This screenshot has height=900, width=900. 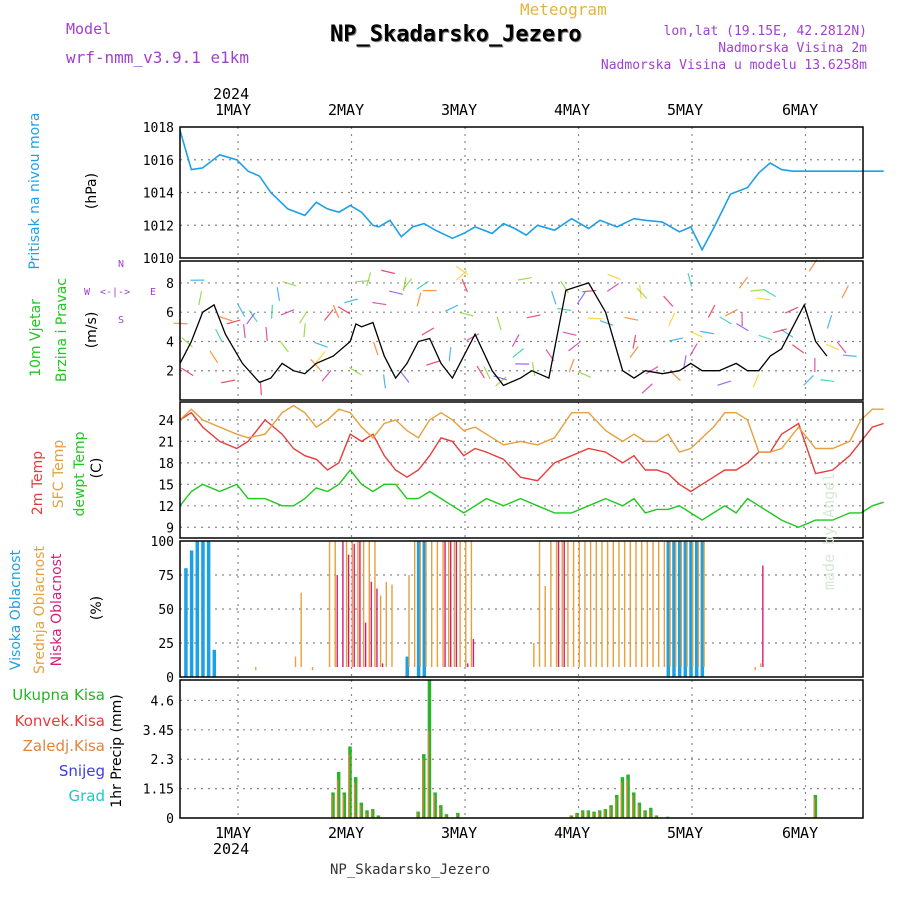 What do you see at coordinates (121, 264) in the screenshot?
I see `compass-n: N` at bounding box center [121, 264].